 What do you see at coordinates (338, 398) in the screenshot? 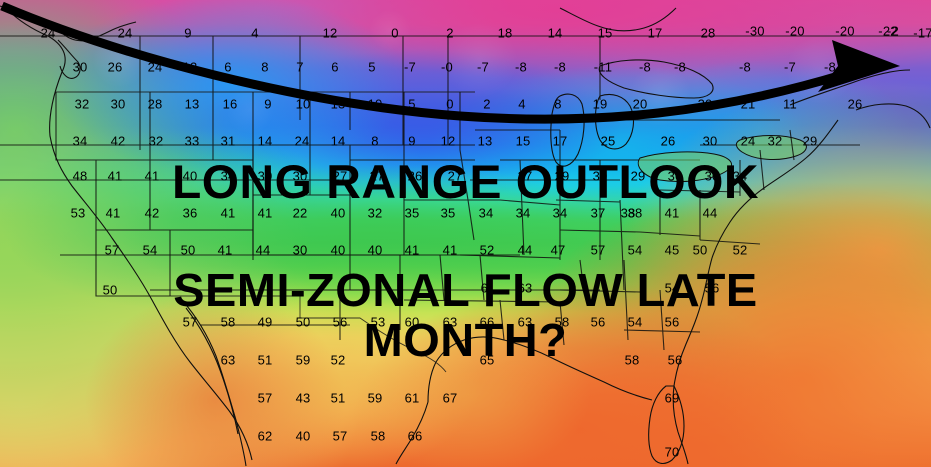
I see `temperature-value: 51` at bounding box center [338, 398].